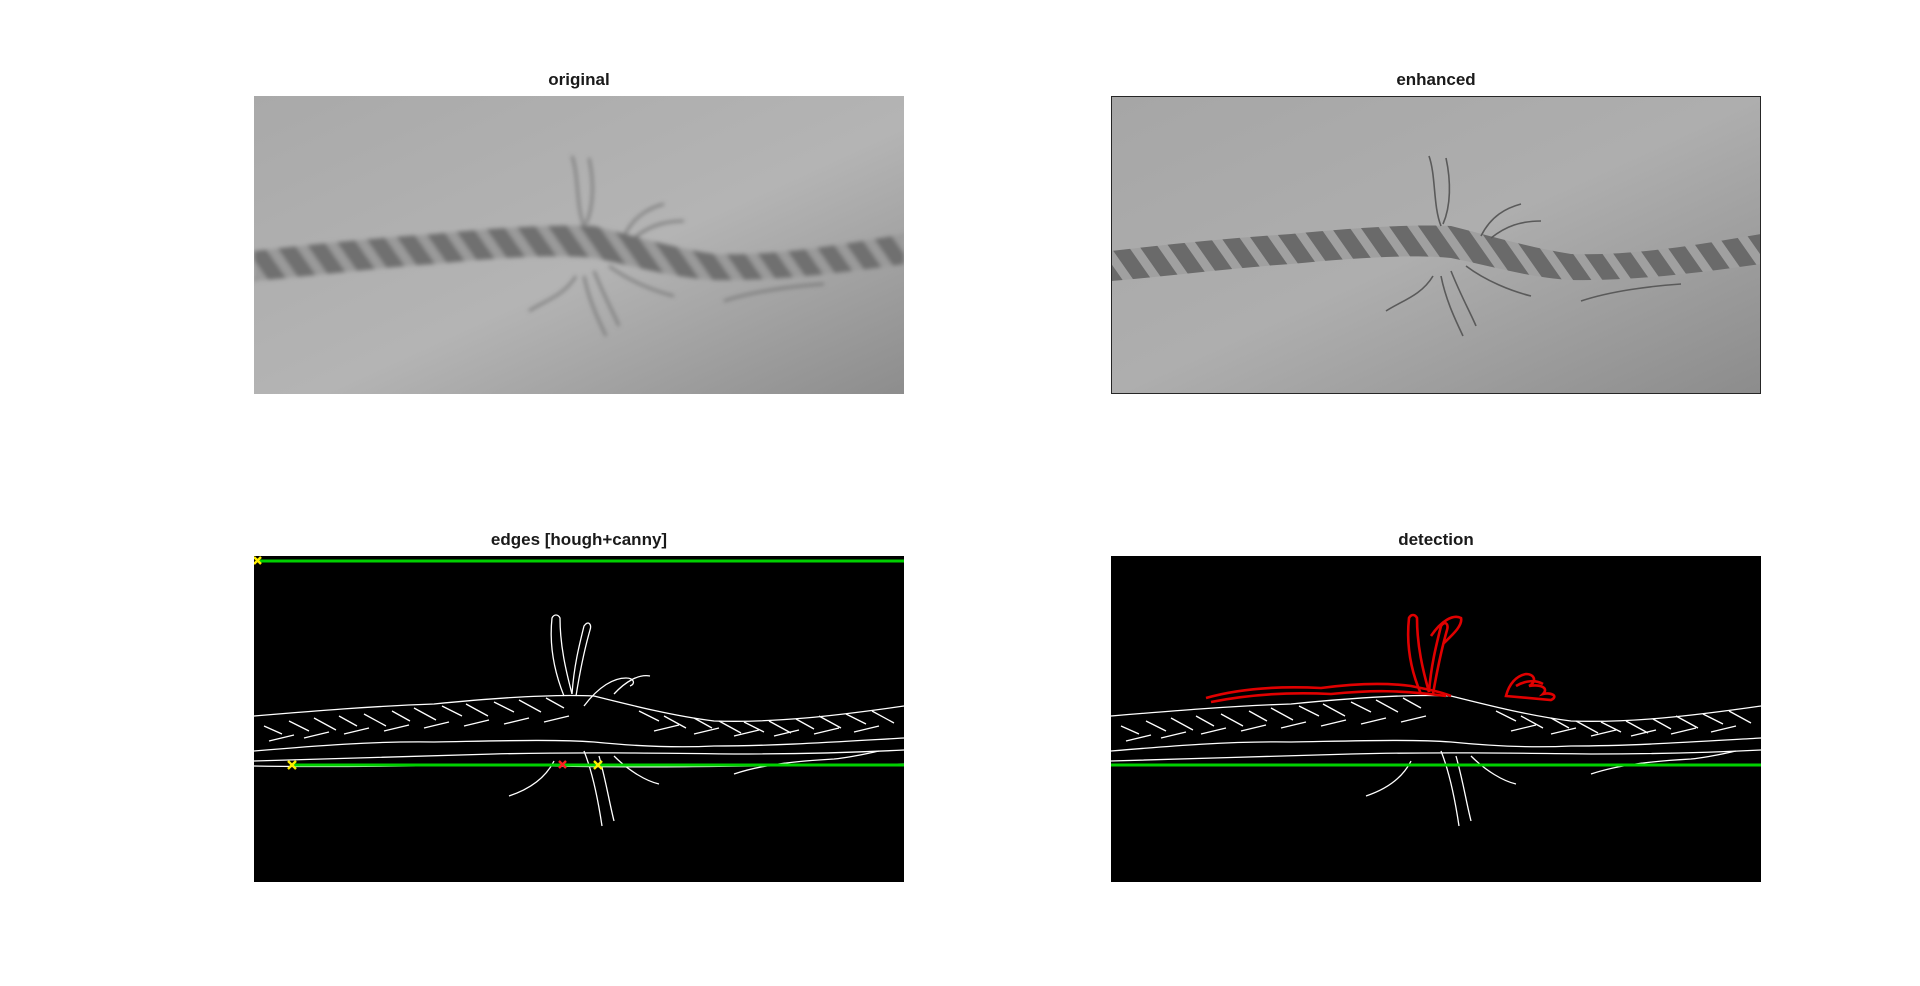  What do you see at coordinates (1436, 539) in the screenshot?
I see `panel-title: detection` at bounding box center [1436, 539].